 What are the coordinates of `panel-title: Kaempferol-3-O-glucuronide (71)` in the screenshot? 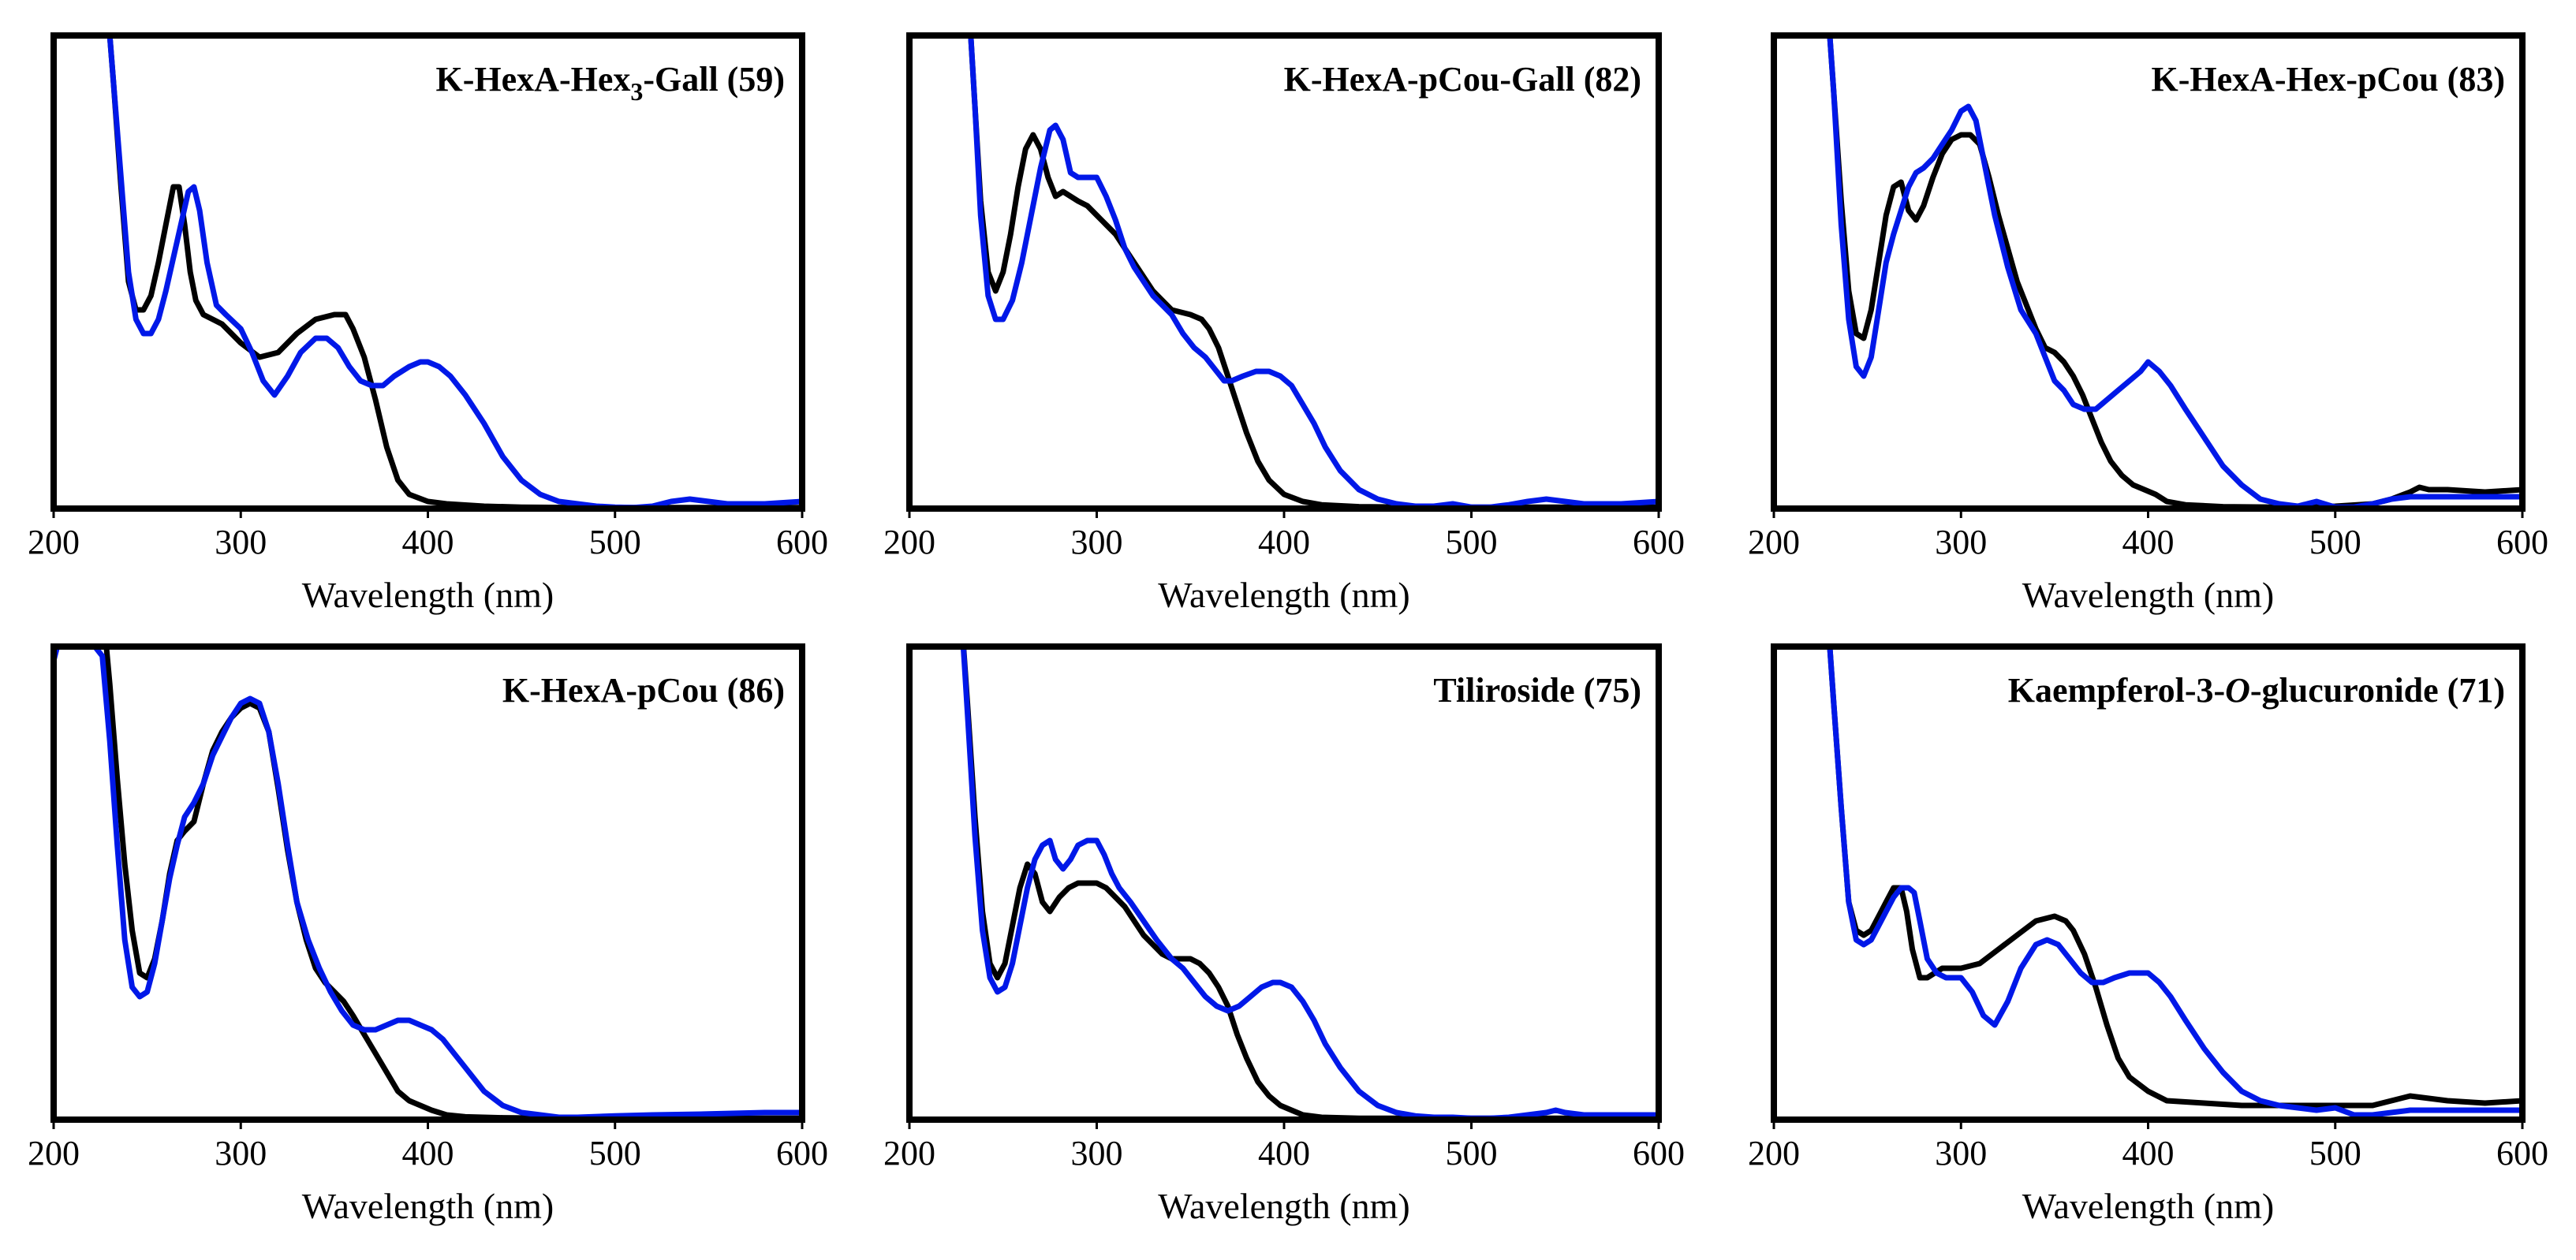 It's located at (2256, 690).